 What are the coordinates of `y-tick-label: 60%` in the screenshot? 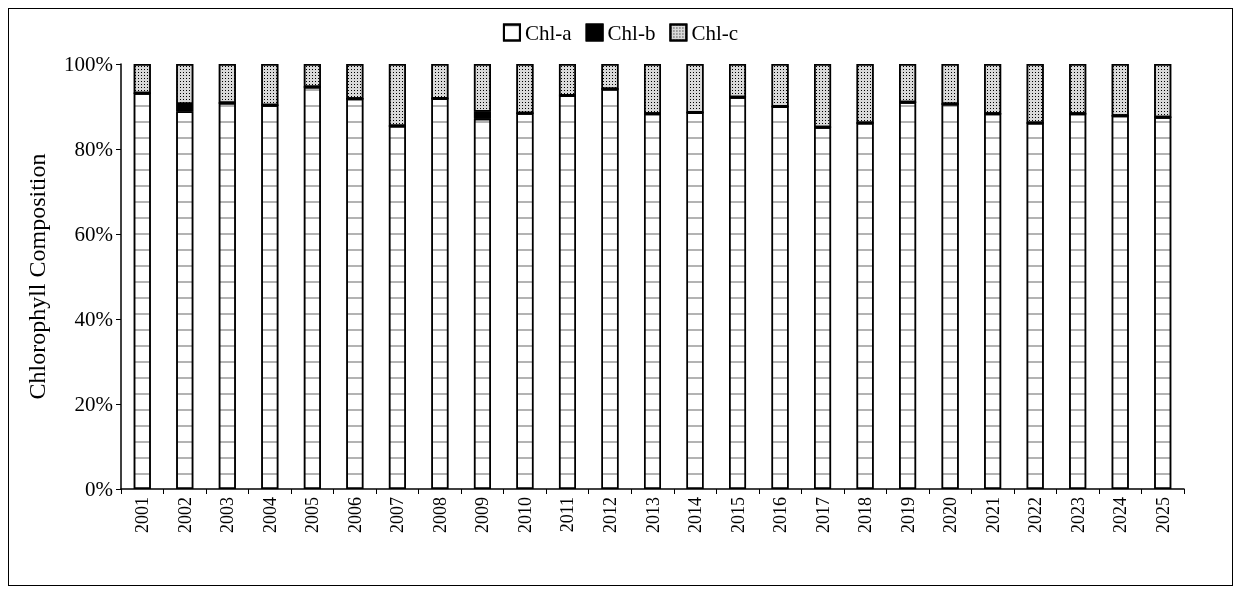 It's located at (93, 234).